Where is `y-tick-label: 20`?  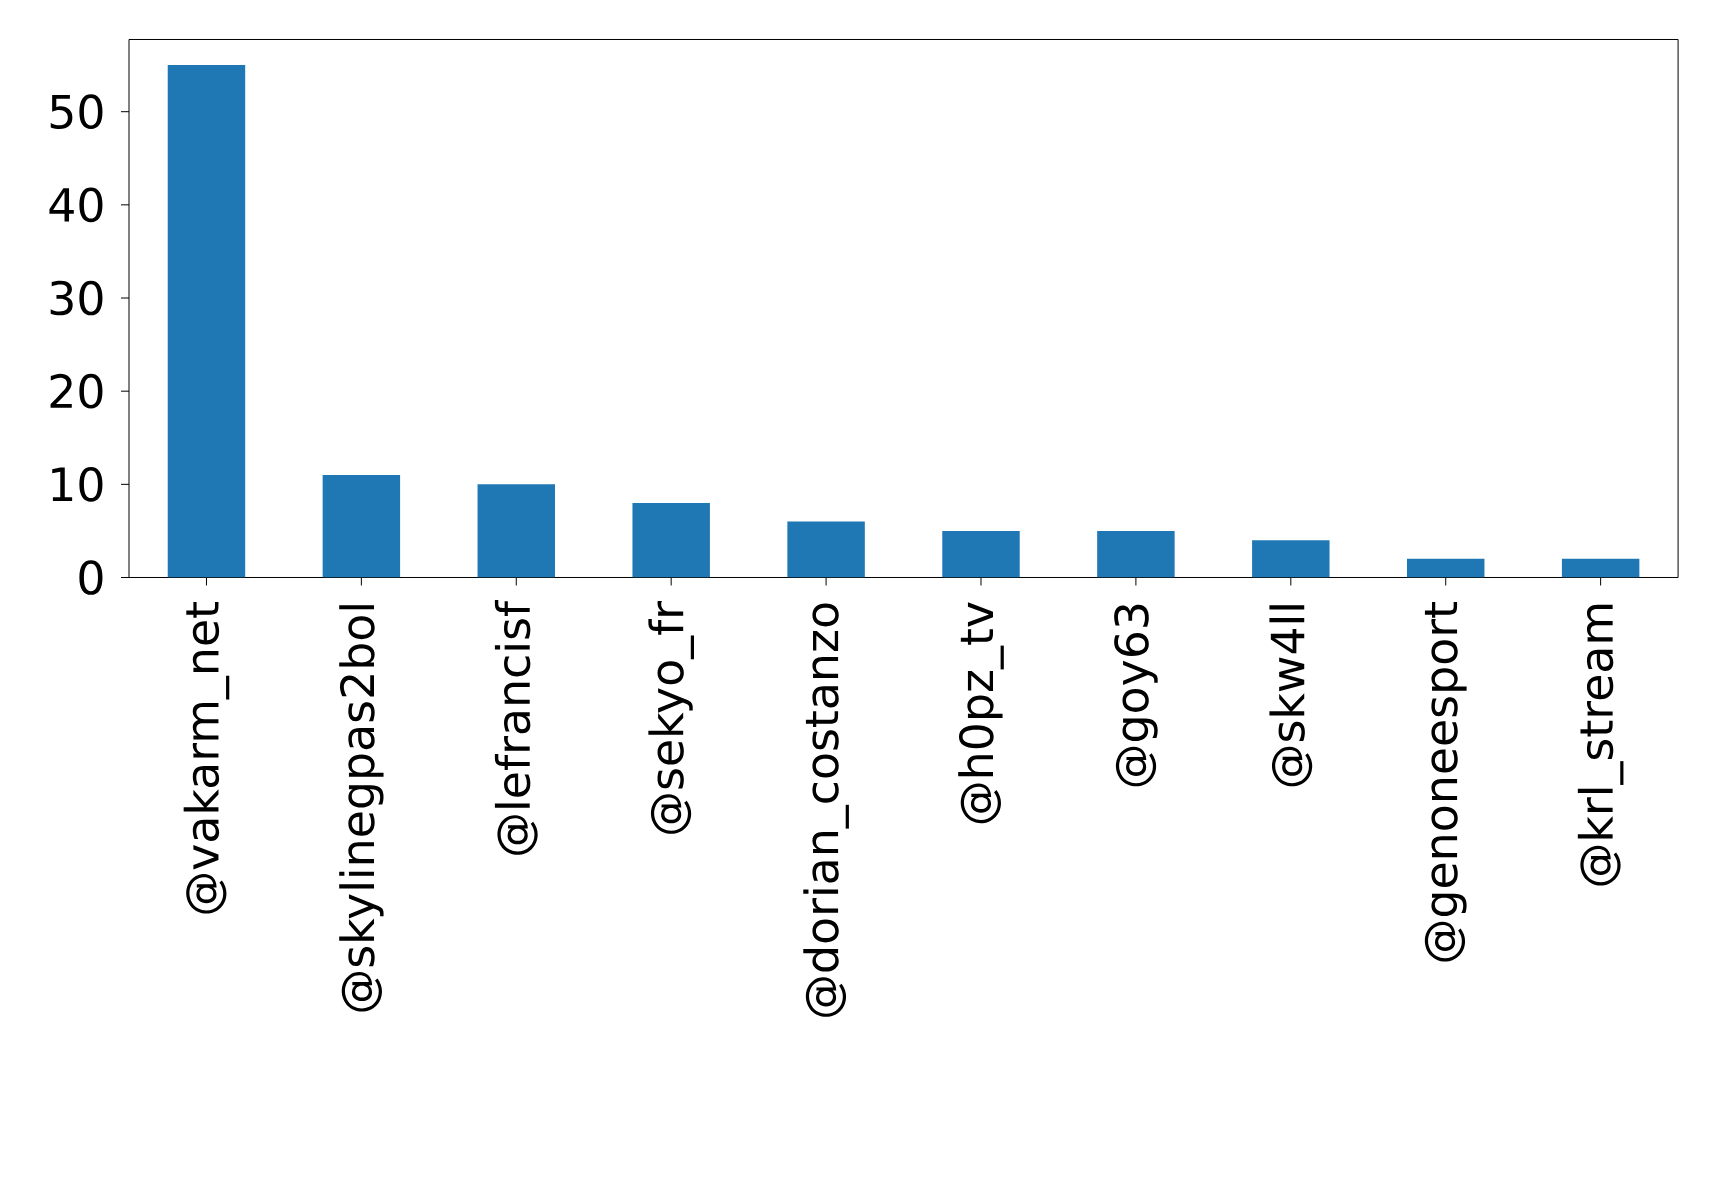
y-tick-label: 20 is located at coordinates (76, 391).